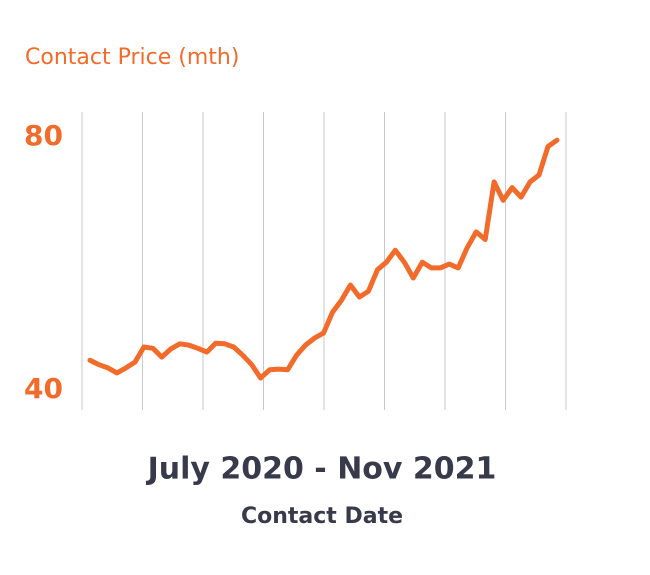 This screenshot has height=575, width=650. I want to click on x-axis-label: July 2020 - Nov 2021, so click(321, 469).